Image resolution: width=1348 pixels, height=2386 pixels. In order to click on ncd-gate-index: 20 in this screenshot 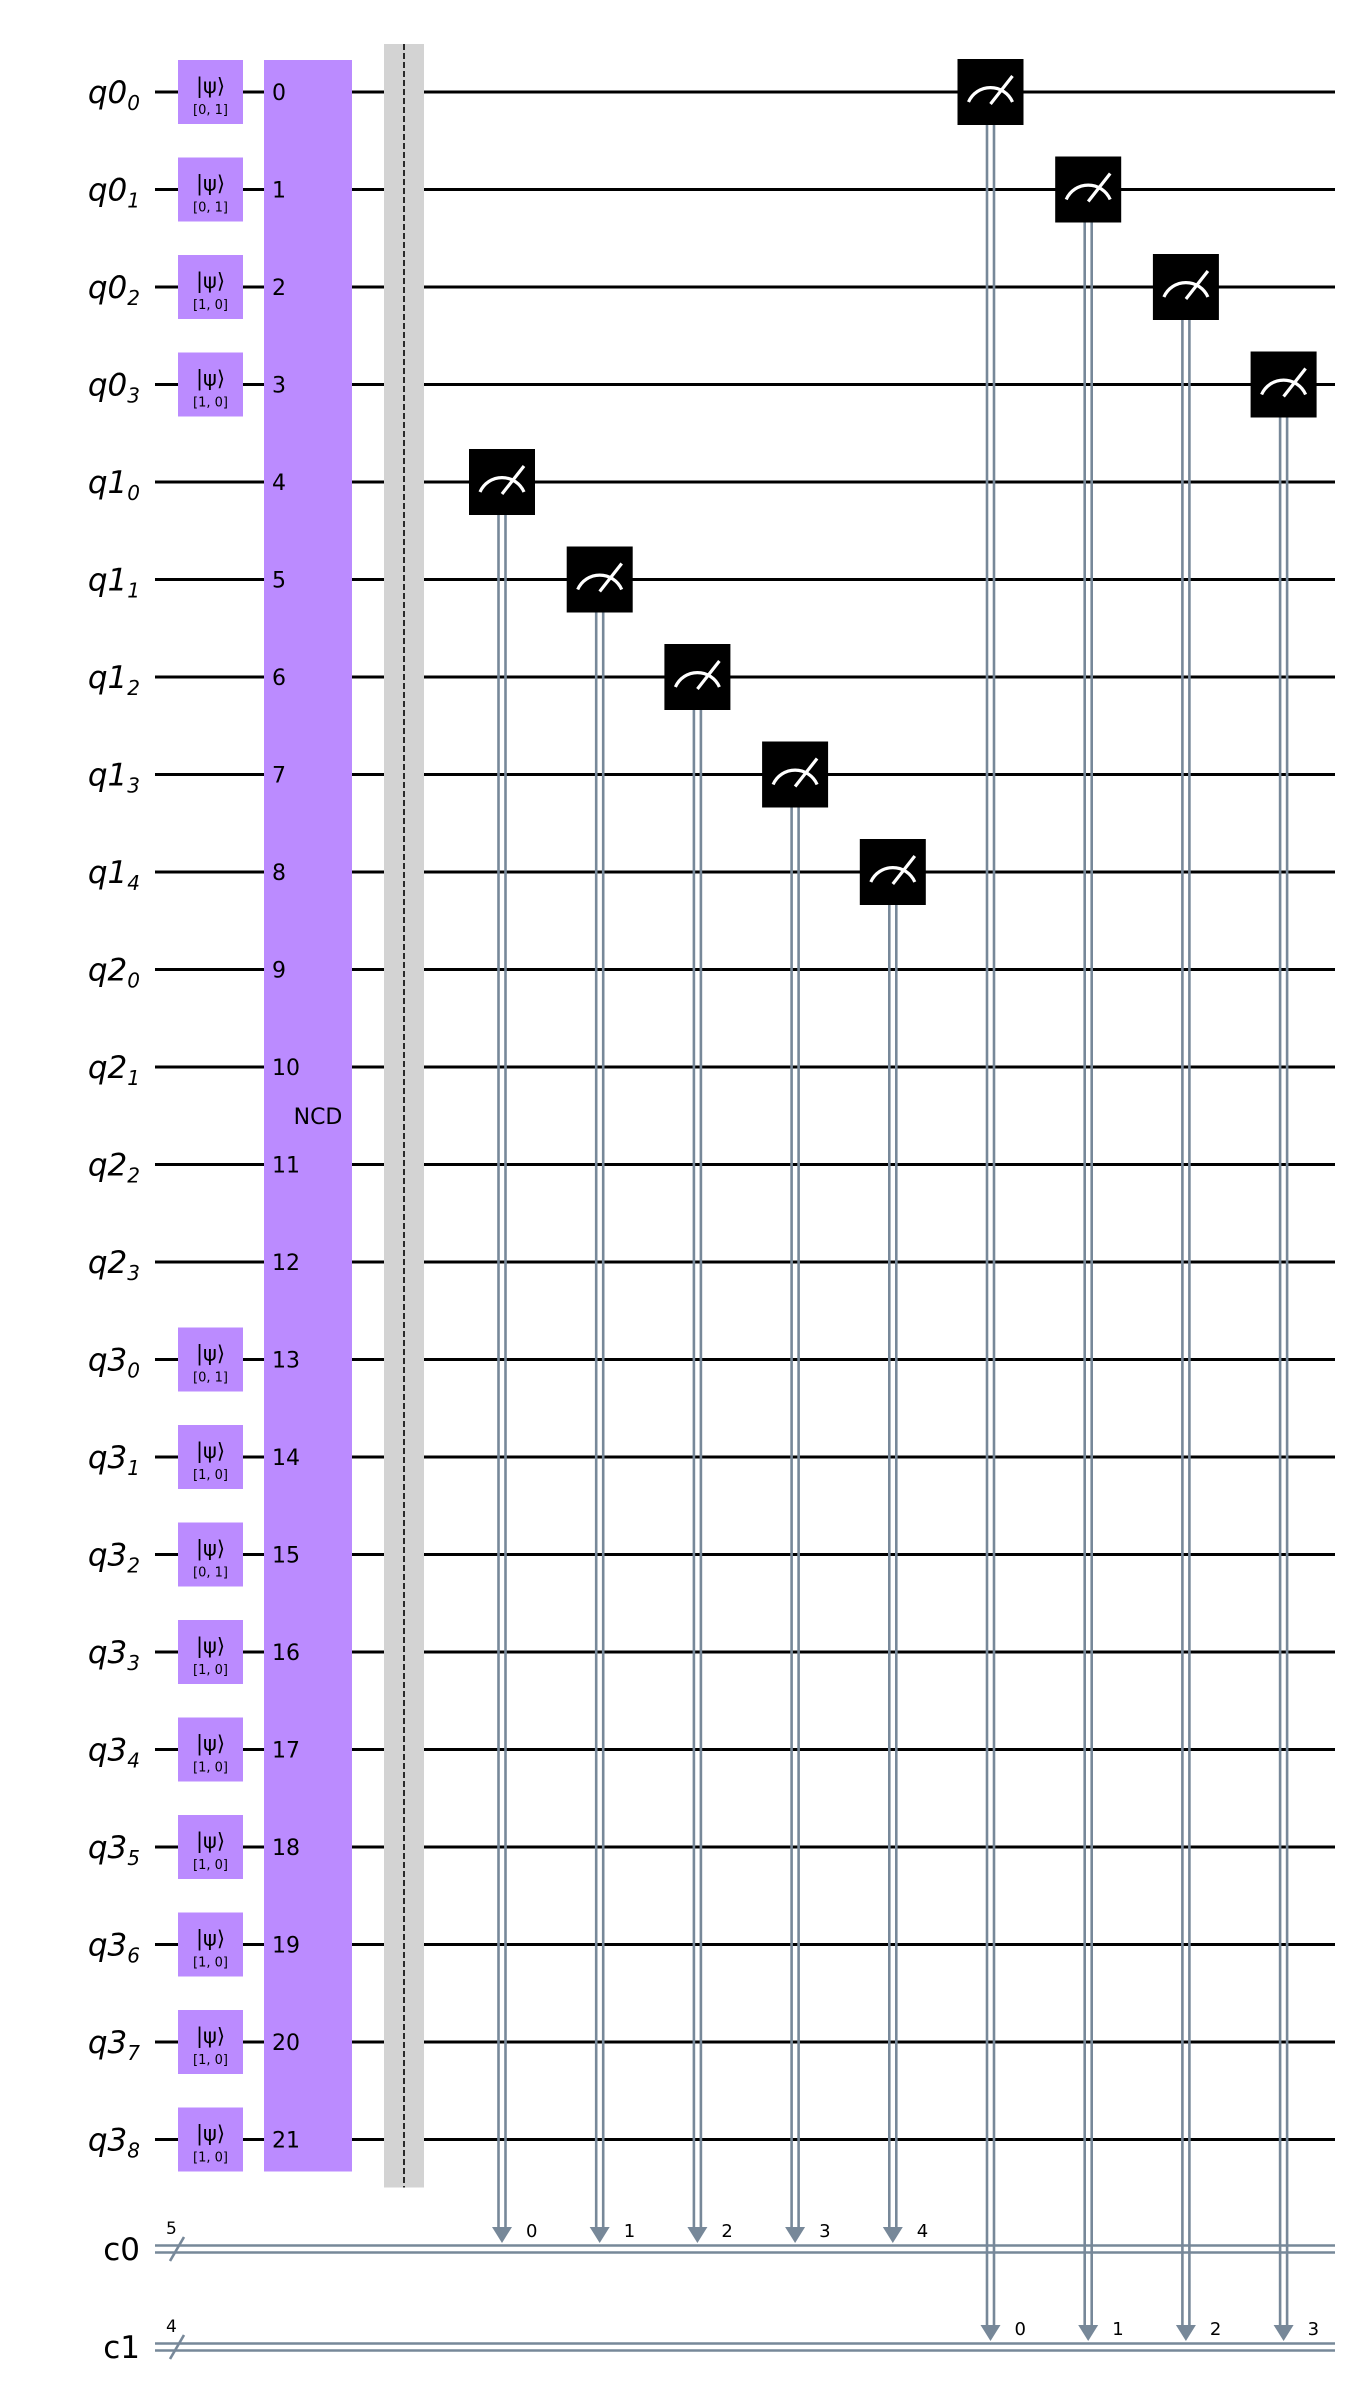, I will do `click(286, 2043)`.